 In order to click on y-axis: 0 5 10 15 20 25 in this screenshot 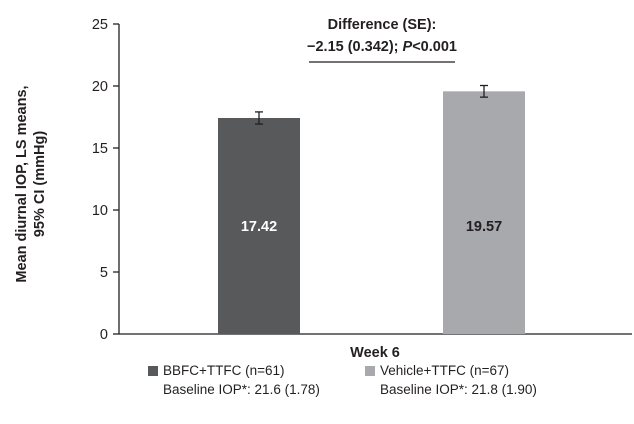, I will do `click(106, 180)`.